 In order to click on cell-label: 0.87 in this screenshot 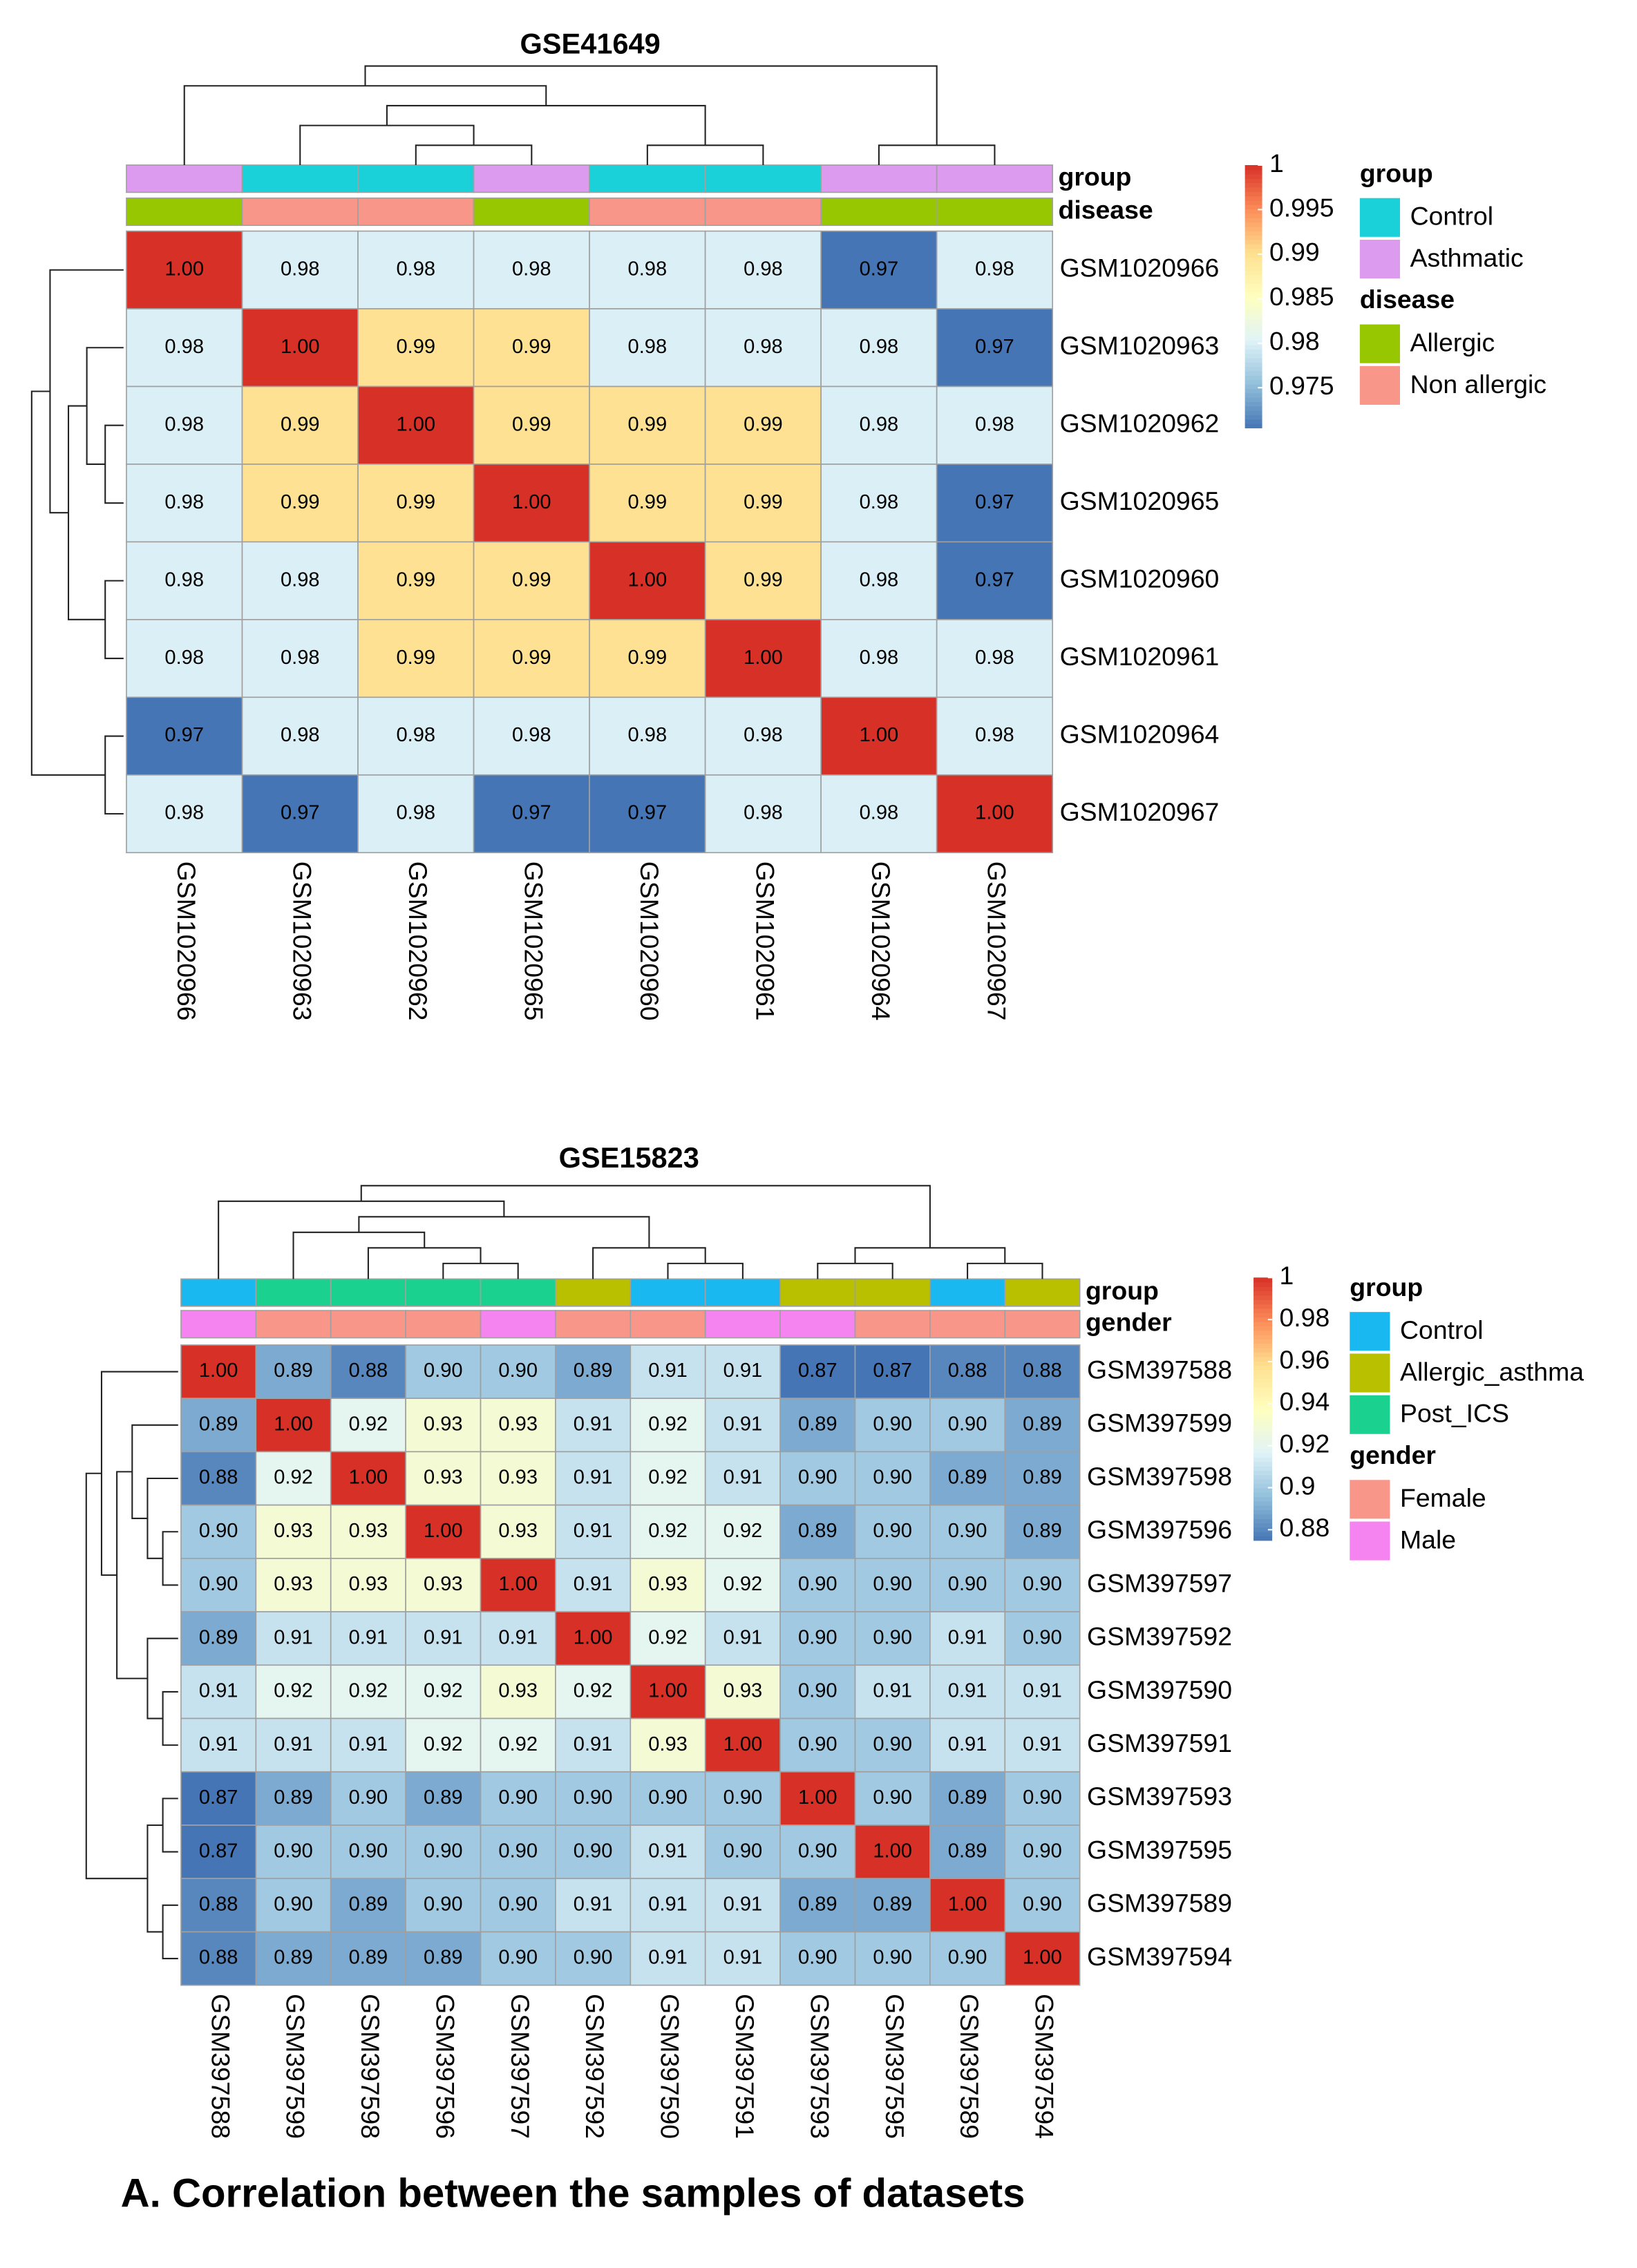, I will do `click(818, 1371)`.